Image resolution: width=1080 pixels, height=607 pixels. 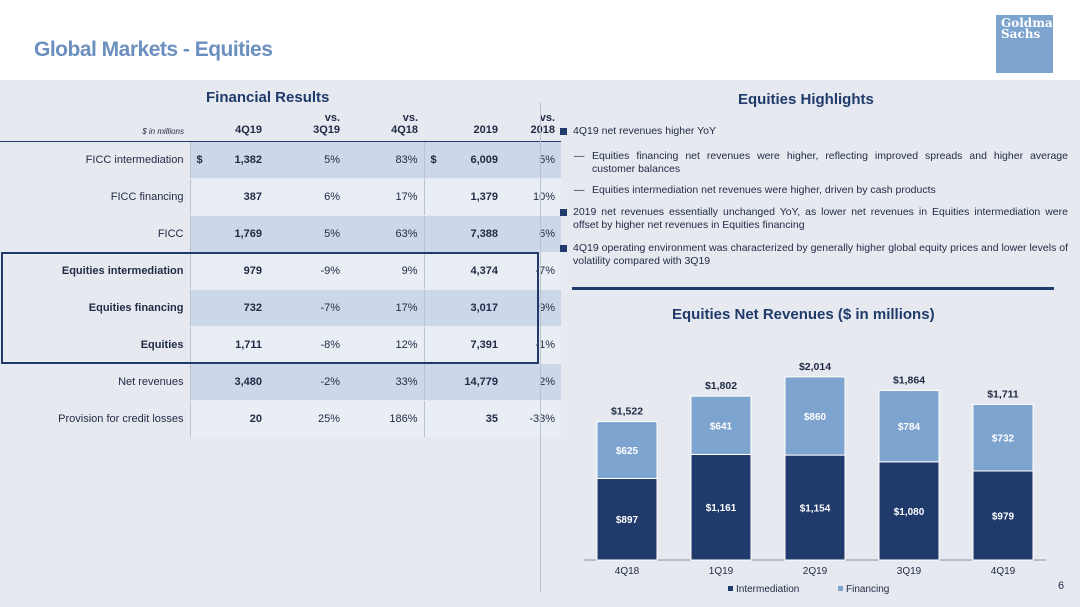 What do you see at coordinates (228, 160) in the screenshot?
I see `cell-4q19: $1,382` at bounding box center [228, 160].